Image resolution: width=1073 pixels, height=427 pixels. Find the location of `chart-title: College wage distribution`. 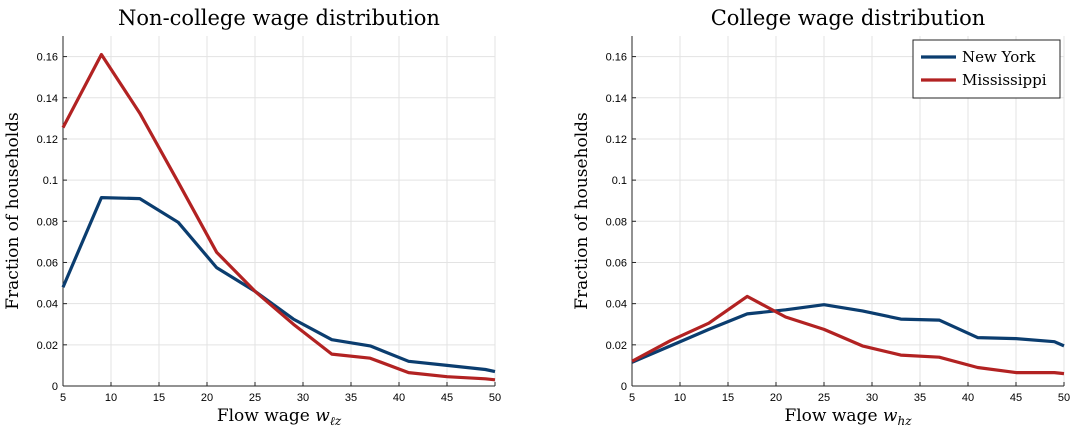

chart-title: College wage distribution is located at coordinates (848, 18).